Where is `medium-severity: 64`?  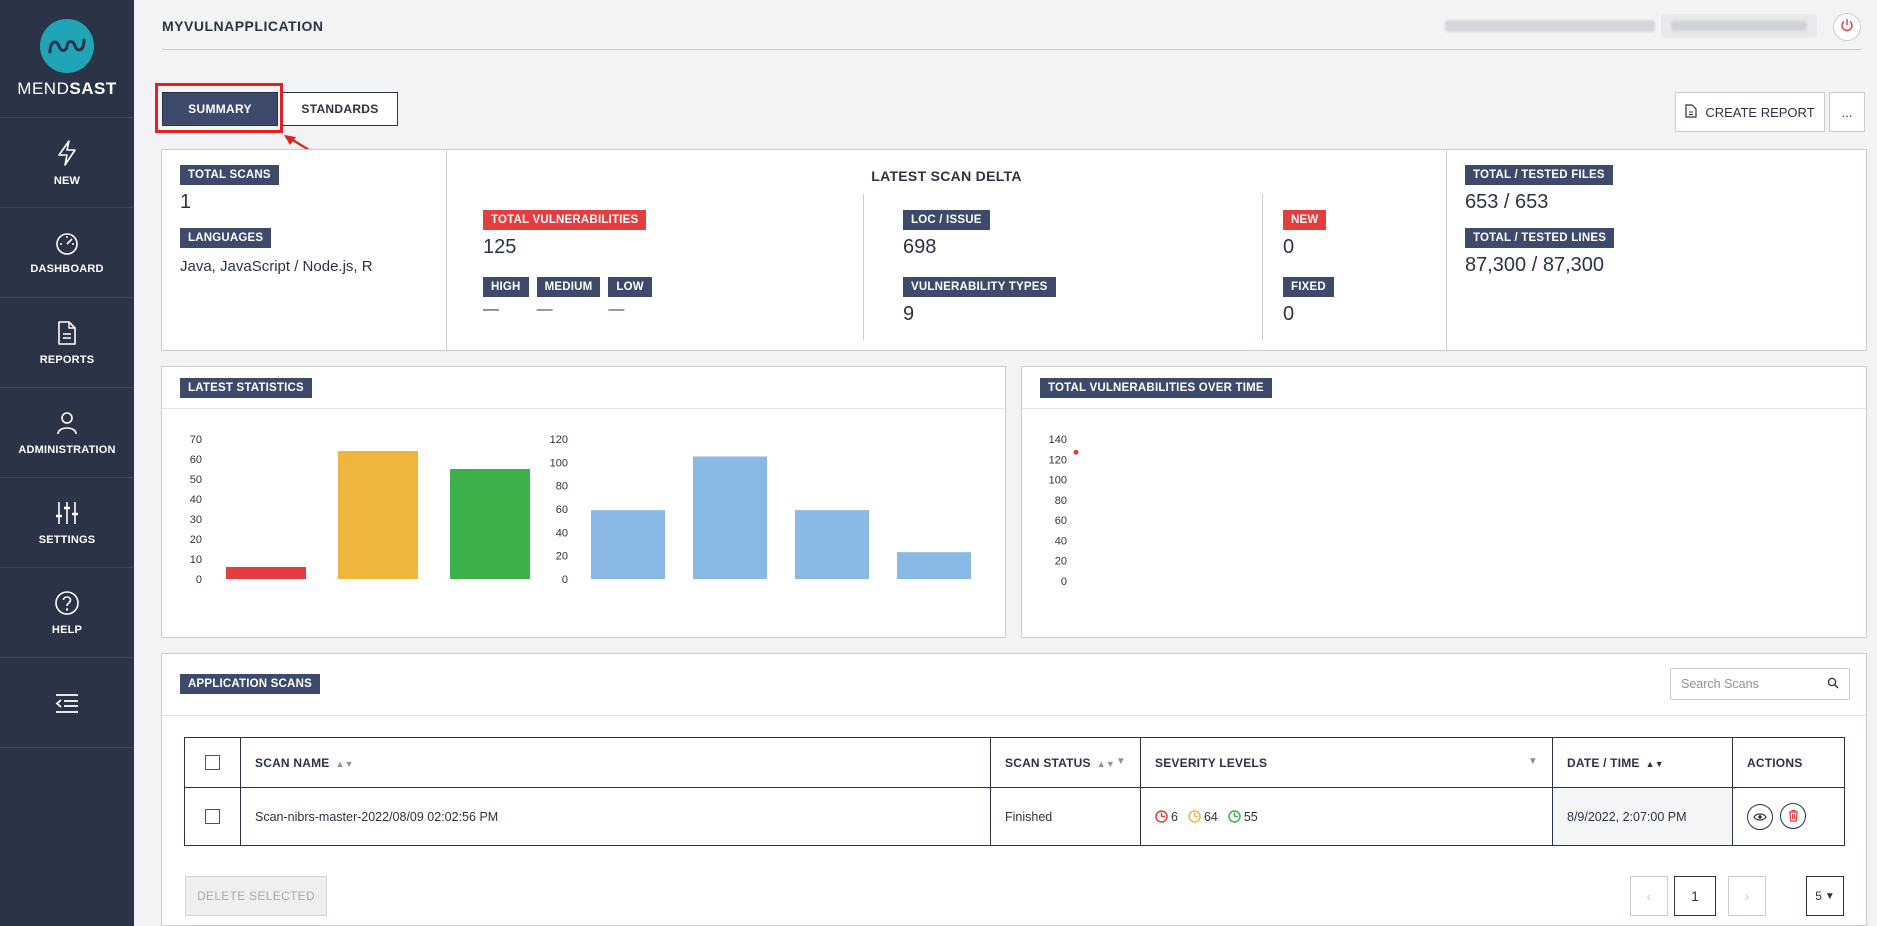 medium-severity: 64 is located at coordinates (1203, 817).